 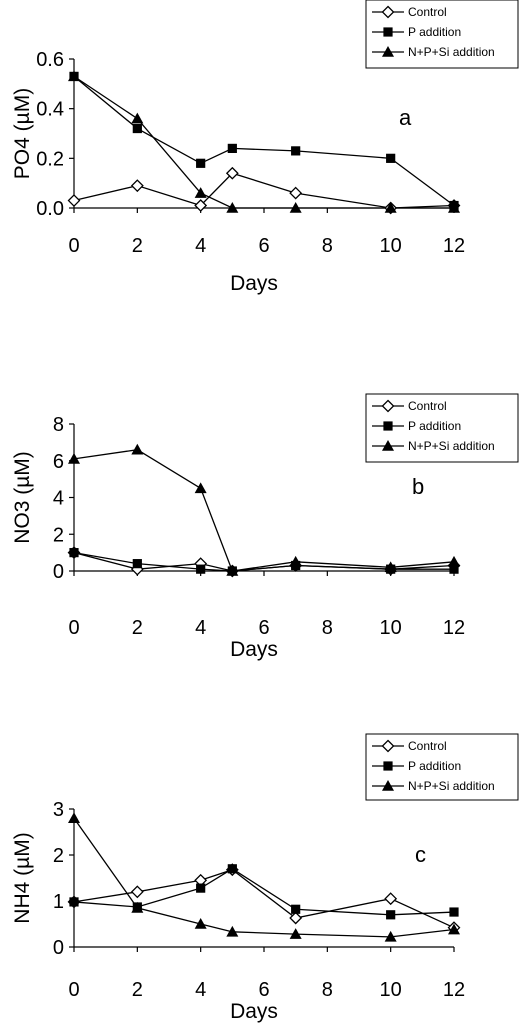 I want to click on y-tick-label: 0.2, so click(x=50, y=159).